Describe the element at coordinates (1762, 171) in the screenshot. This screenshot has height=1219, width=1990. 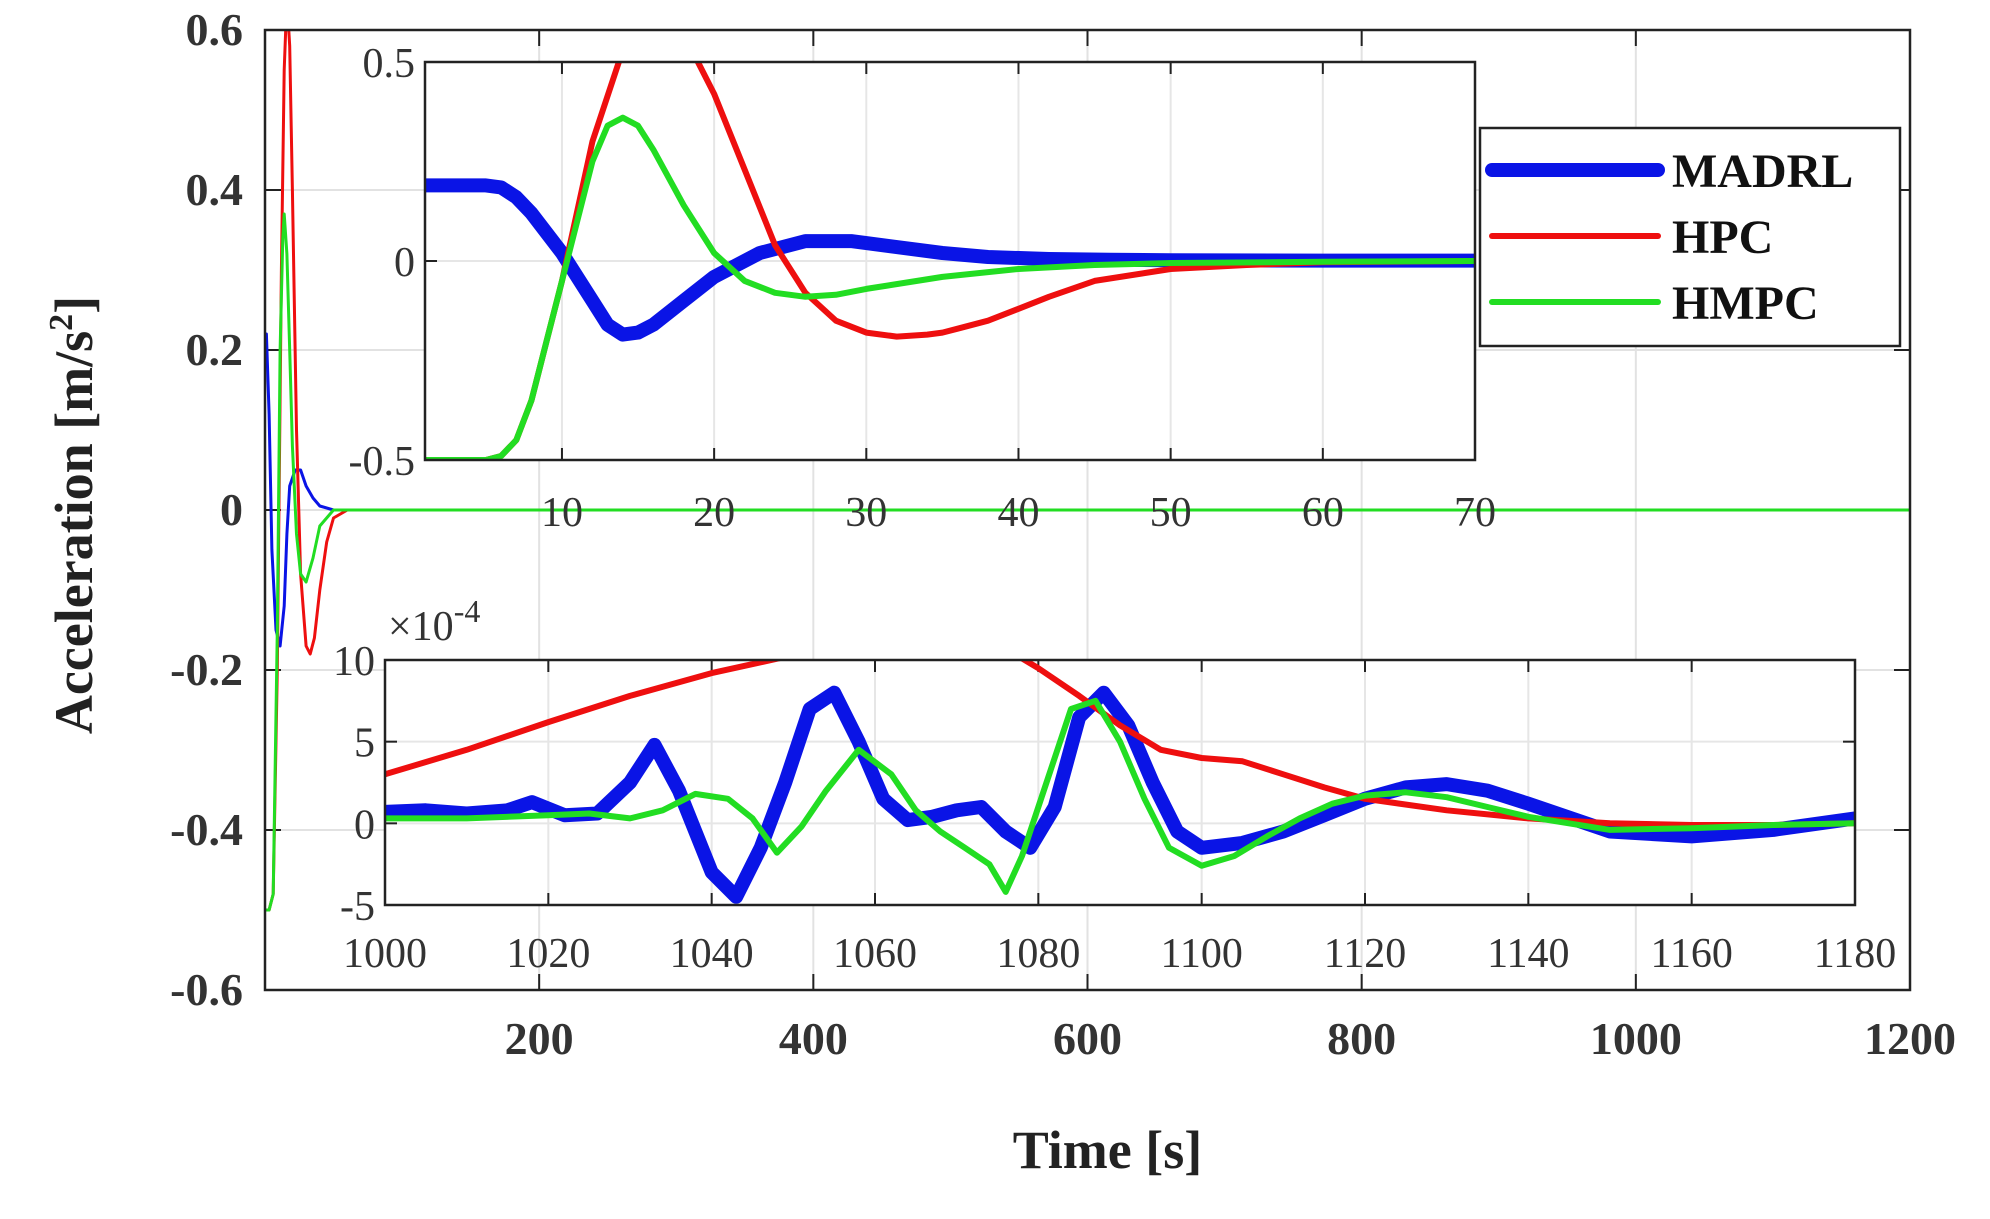
I see `legend-label-madrl: MADRL` at that location.